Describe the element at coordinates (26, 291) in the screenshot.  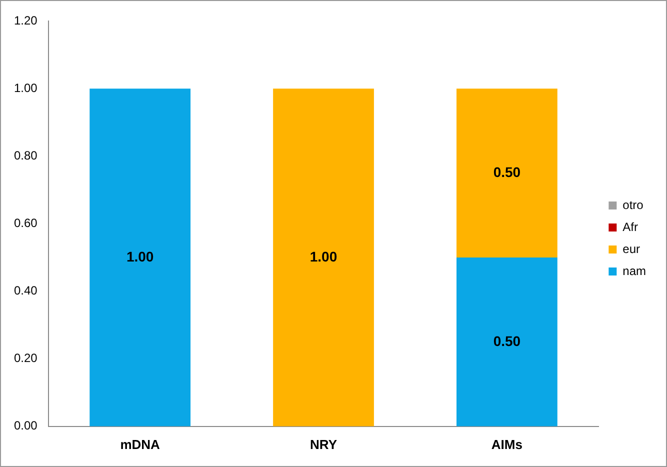
I see `y-tick-label: 0.40` at that location.